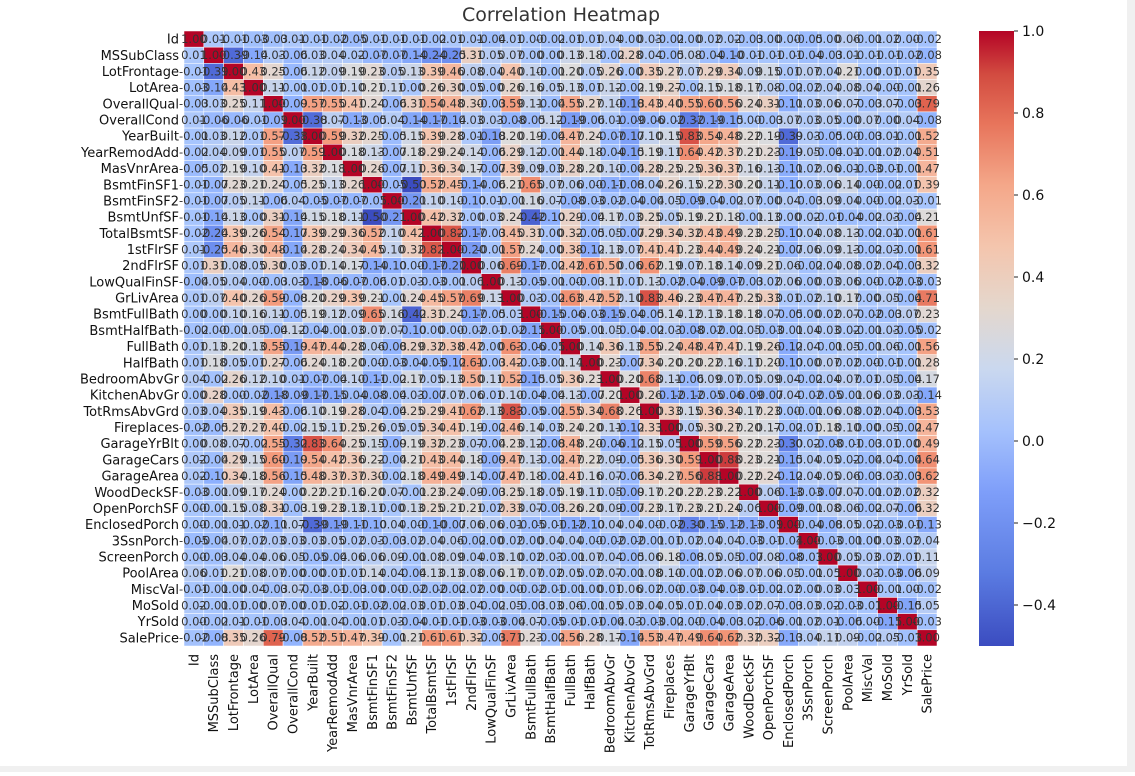 This screenshot has width=1135, height=776. What do you see at coordinates (927, 314) in the screenshot?
I see `cell-annotation: 0.23` at bounding box center [927, 314].